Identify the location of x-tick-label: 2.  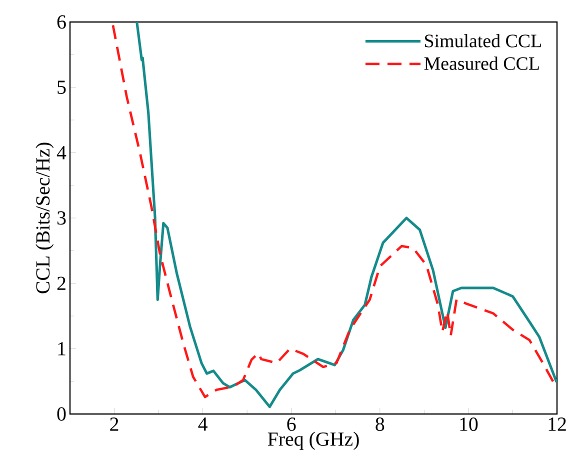
(114, 424).